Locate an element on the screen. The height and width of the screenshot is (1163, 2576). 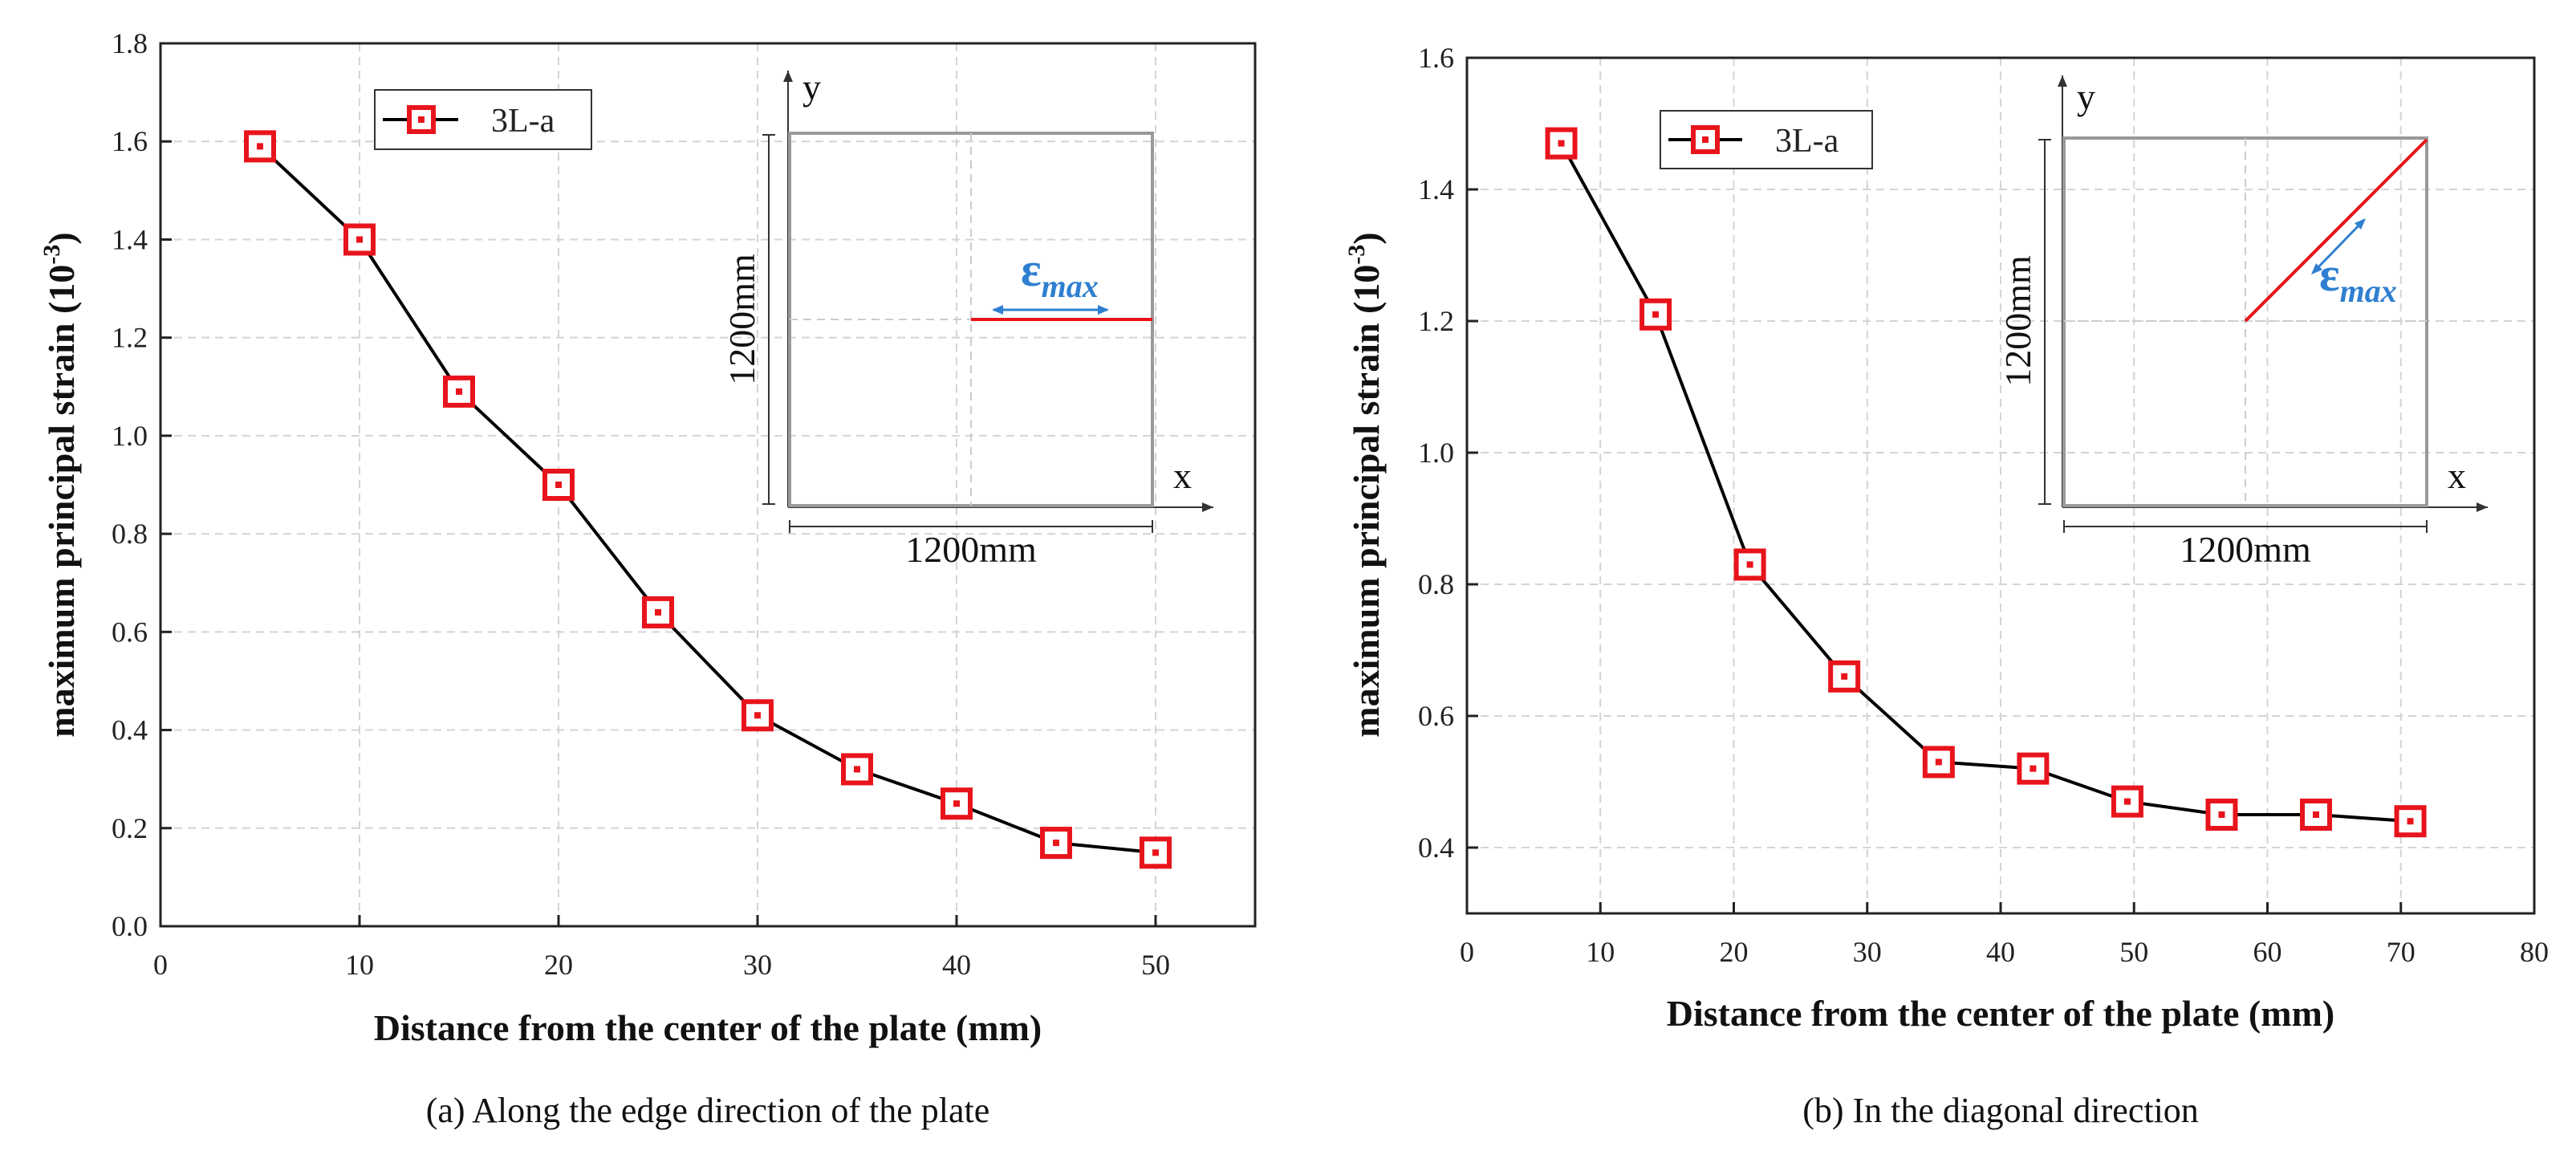
strain-path-diagonal is located at coordinates (2336, 230).